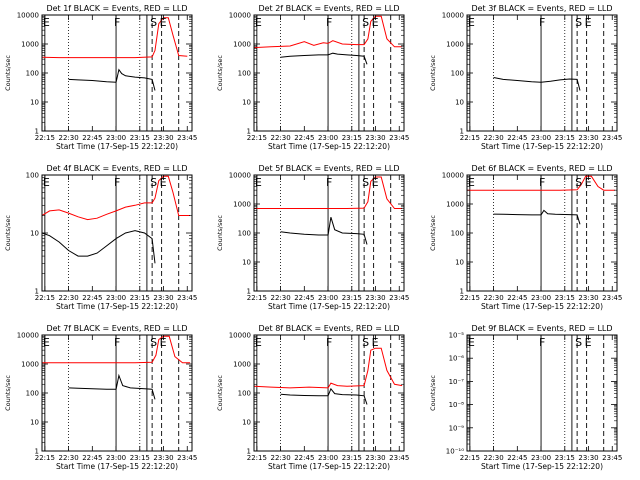 This screenshot has height=480, width=640. What do you see at coordinates (116, 328) in the screenshot?
I see `chart-title: Det 7f BLACK = Events, RED = LLD` at bounding box center [116, 328].